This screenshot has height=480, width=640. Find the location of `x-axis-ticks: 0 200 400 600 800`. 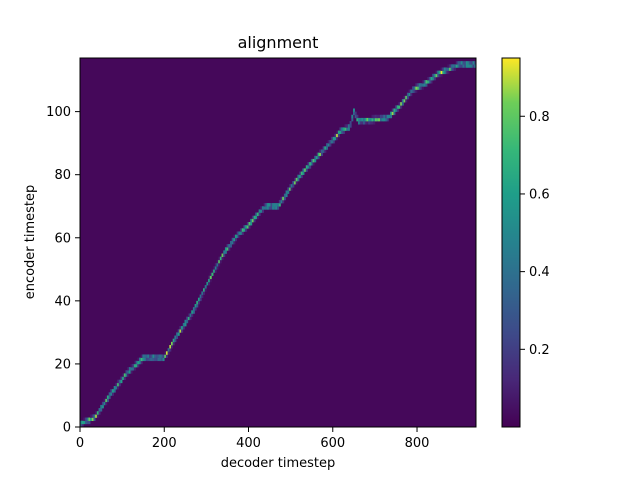

x-axis-ticks: 0 200 400 600 800 is located at coordinates (252, 439).